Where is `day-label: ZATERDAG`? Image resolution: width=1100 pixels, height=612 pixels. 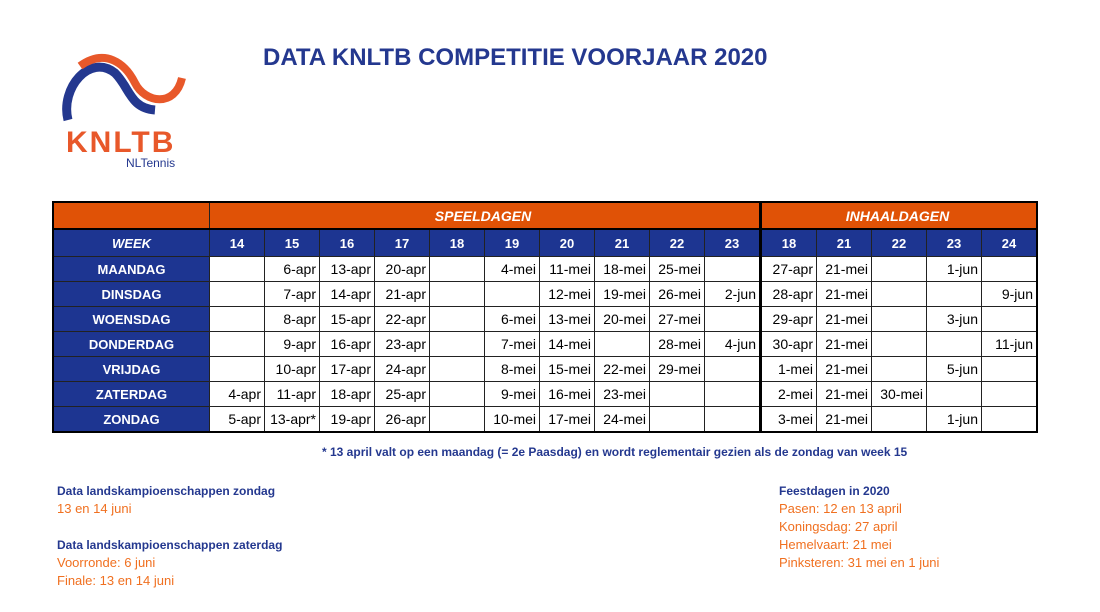 day-label: ZATERDAG is located at coordinates (131, 394).